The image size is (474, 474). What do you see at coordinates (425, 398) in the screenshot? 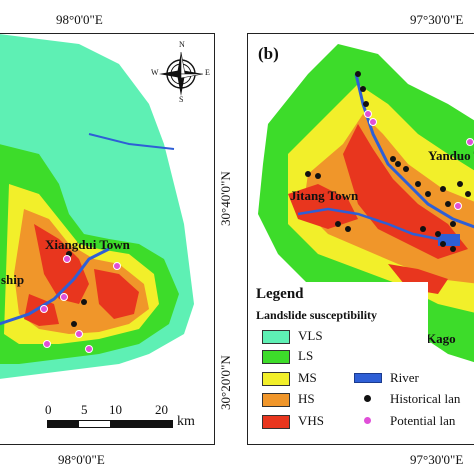
I see `legend-label-historical: Historical lan` at bounding box center [425, 398].